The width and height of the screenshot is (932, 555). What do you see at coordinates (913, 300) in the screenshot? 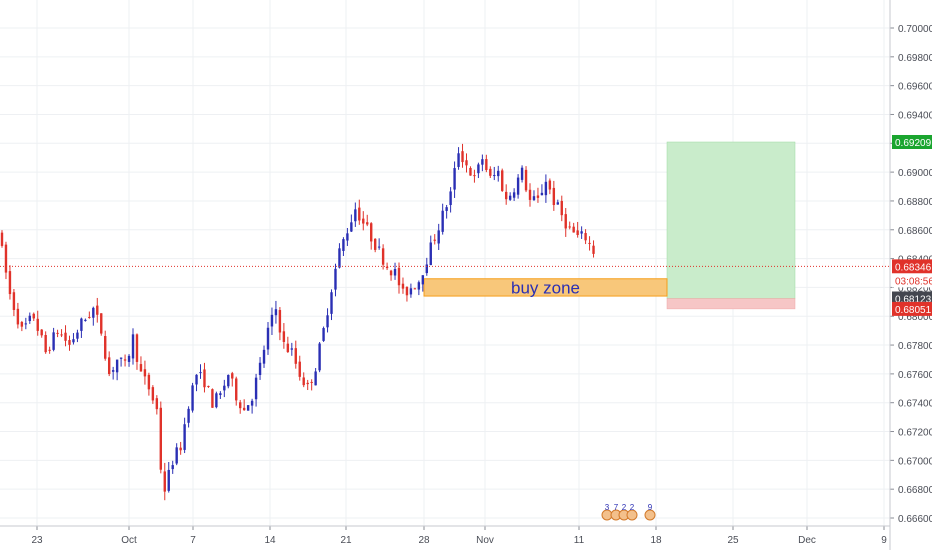
I see `zone-price-label: 0.68123` at bounding box center [913, 300].